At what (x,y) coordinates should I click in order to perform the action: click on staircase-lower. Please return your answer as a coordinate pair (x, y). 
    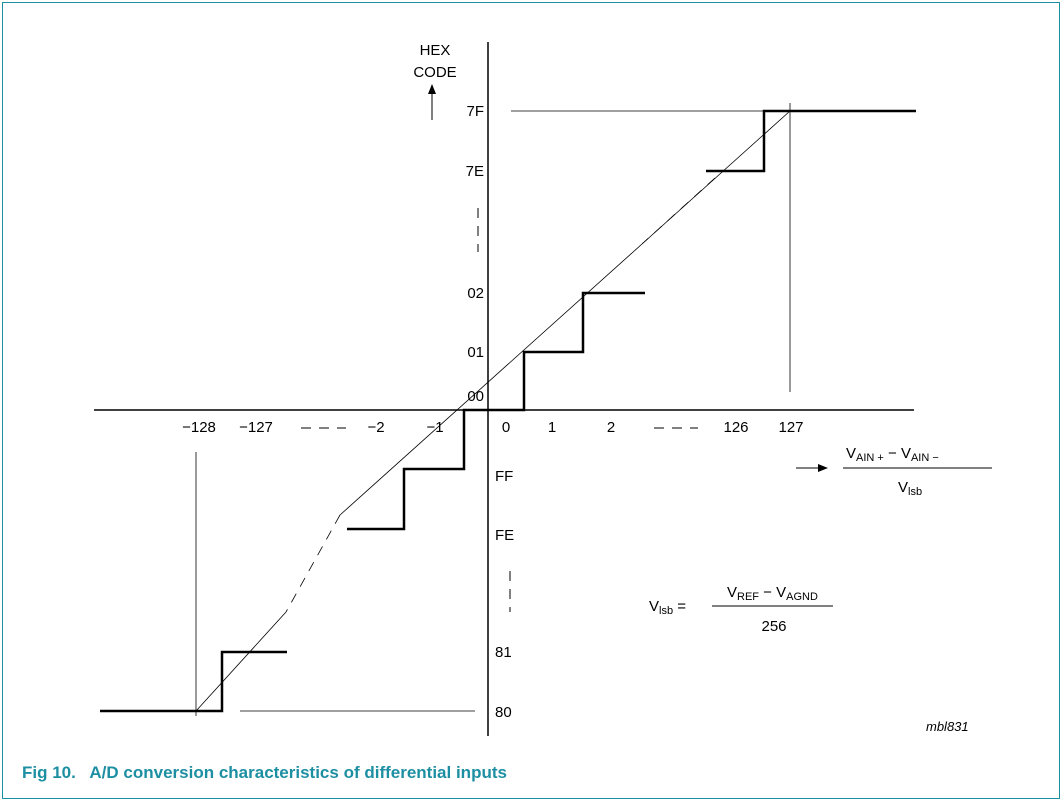
    Looking at the image, I should click on (193, 681).